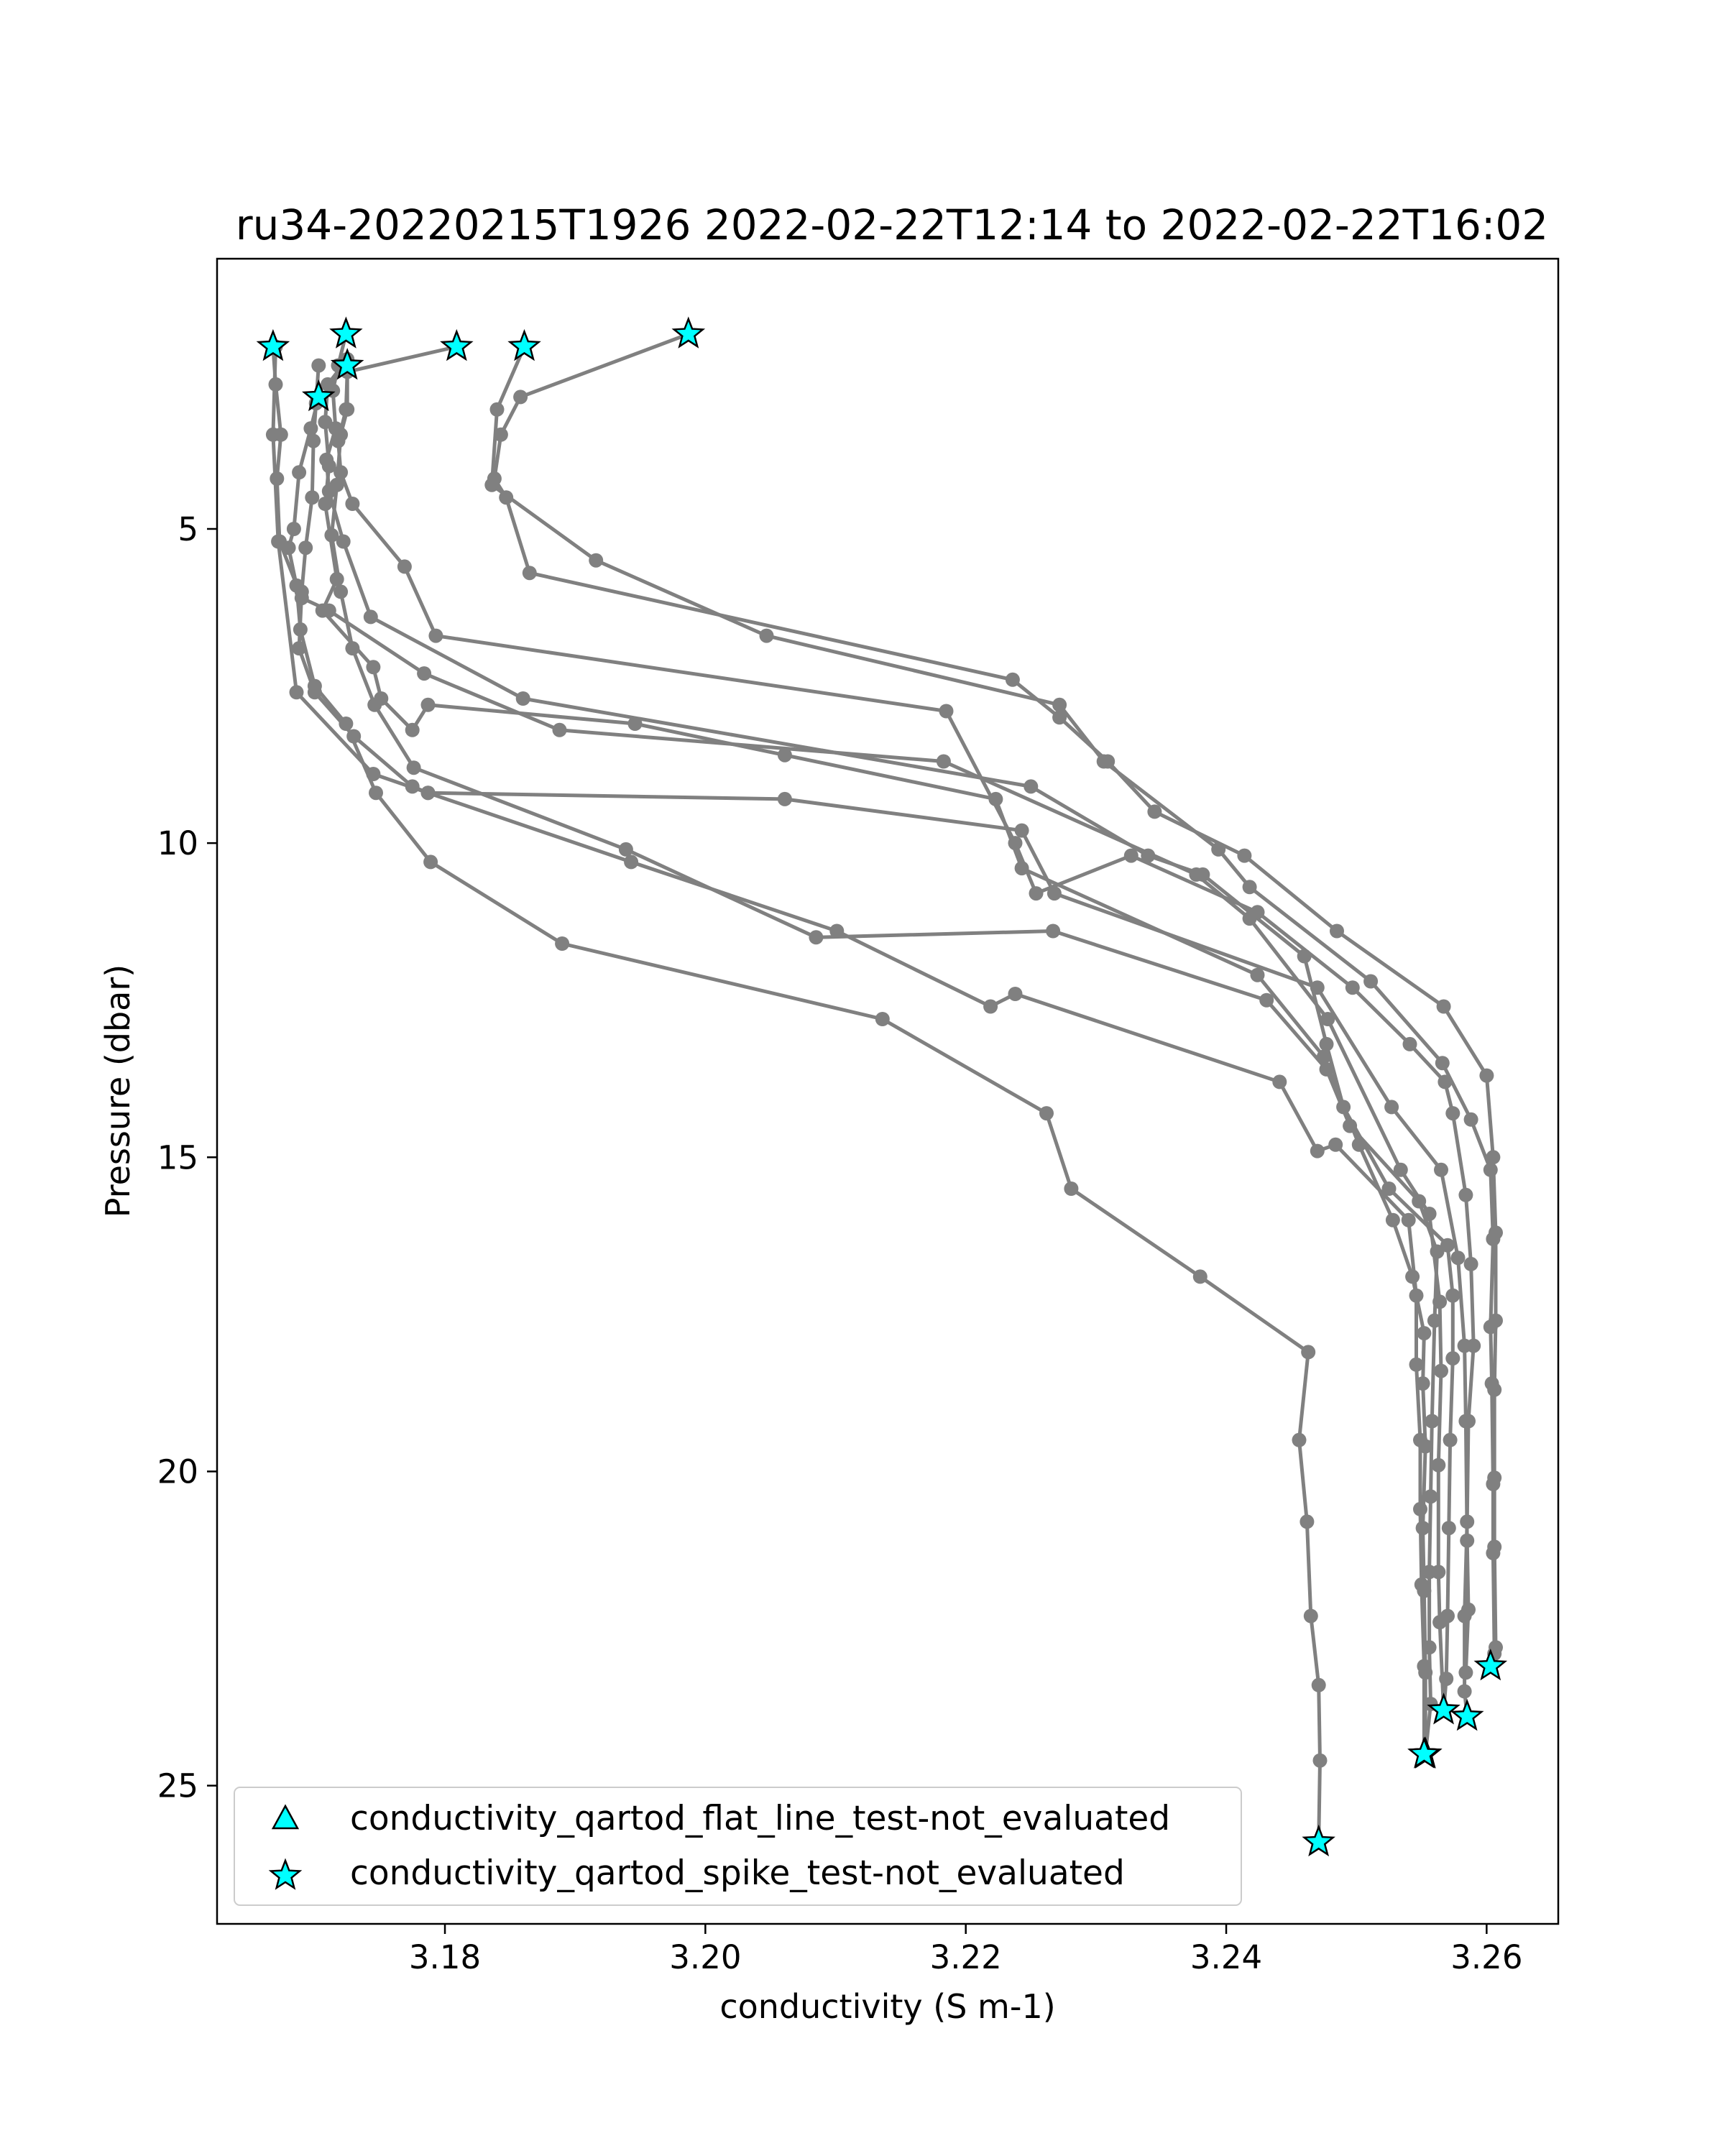 The image size is (1725, 2156). Describe the element at coordinates (177, 1472) in the screenshot. I see `y-tick-label: 20` at that location.